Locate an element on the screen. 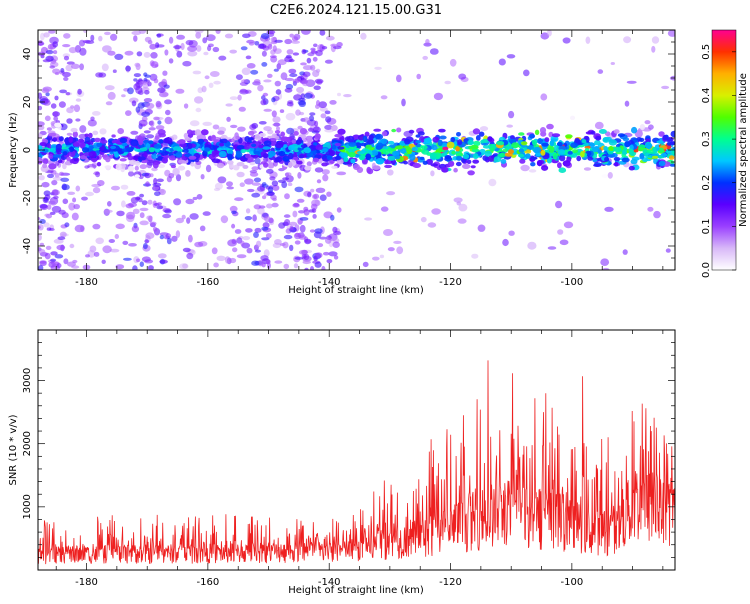 The height and width of the screenshot is (604, 750). snr-x-tick-label: -160 is located at coordinates (208, 582).